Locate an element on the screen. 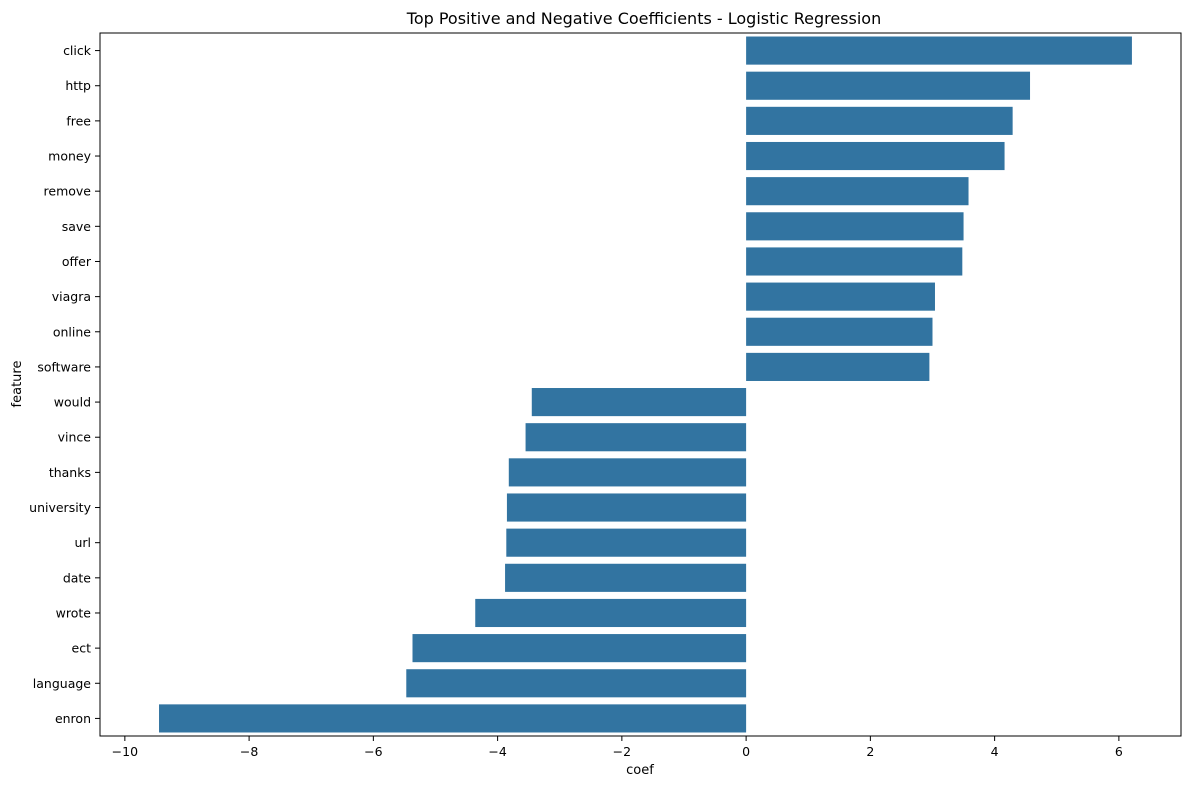  x-tick-label: −4 is located at coordinates (497, 751).